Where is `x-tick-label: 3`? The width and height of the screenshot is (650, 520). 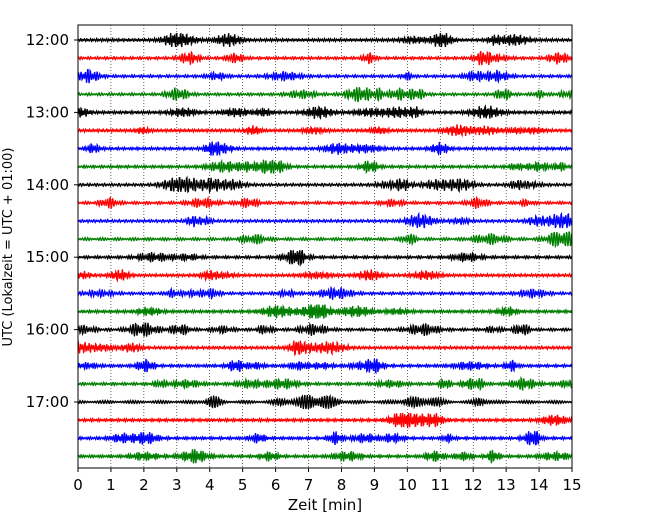
x-tick-label: 3 is located at coordinates (177, 485).